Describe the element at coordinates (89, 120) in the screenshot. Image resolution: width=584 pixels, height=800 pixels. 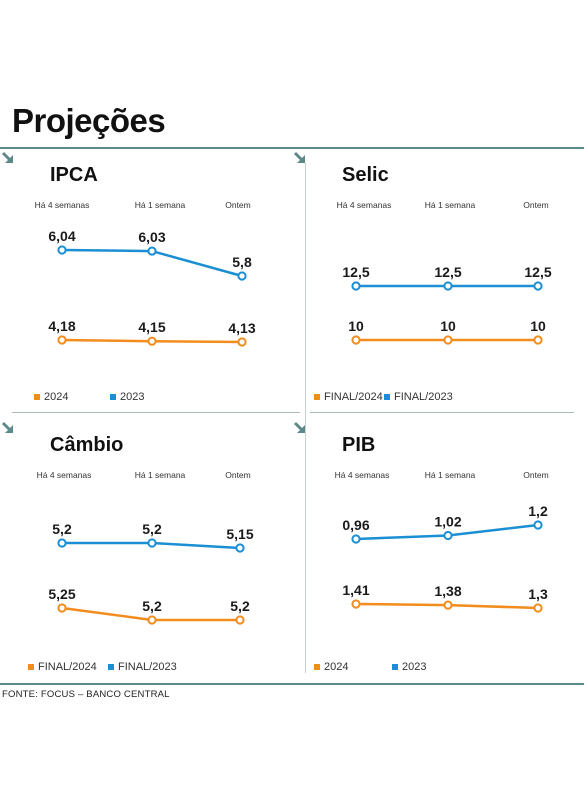
I see `page-title: Projeções` at that location.